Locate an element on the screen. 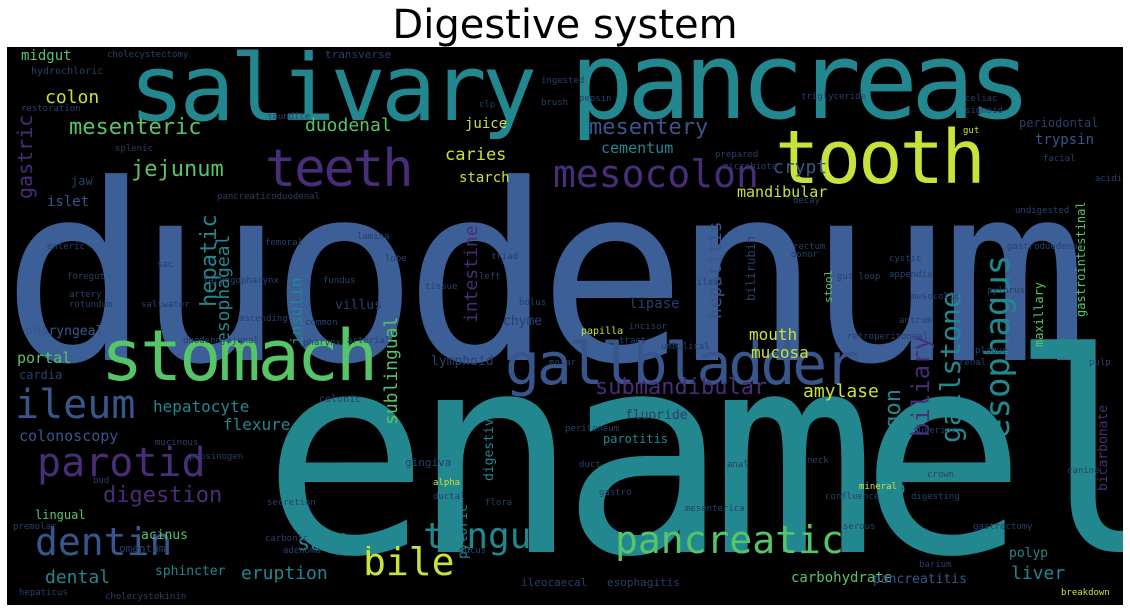 This screenshot has width=1130, height=612. word-liver: liver is located at coordinates (1038, 573).